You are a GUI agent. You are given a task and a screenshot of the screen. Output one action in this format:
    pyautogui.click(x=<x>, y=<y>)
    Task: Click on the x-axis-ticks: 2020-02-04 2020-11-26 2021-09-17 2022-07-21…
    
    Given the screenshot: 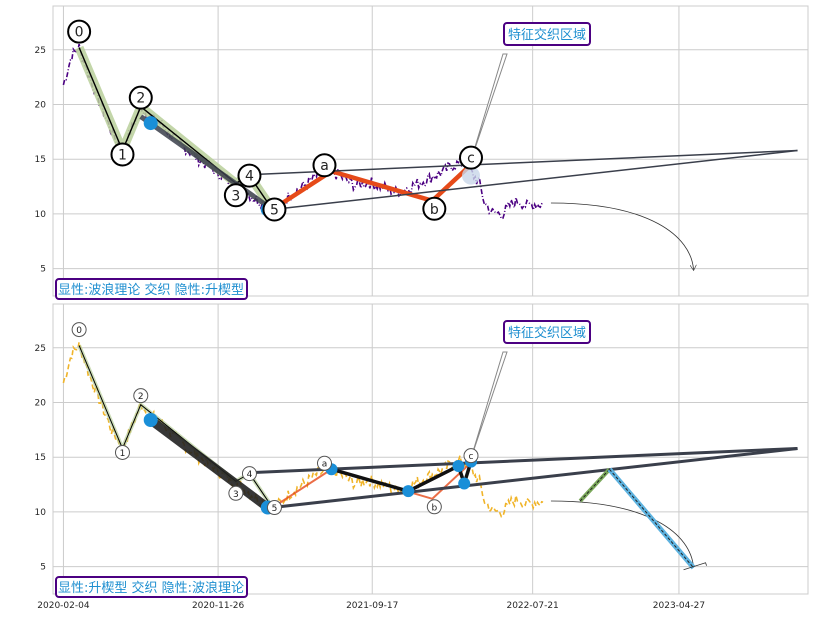 What is the action you would take?
    pyautogui.click(x=371, y=606)
    